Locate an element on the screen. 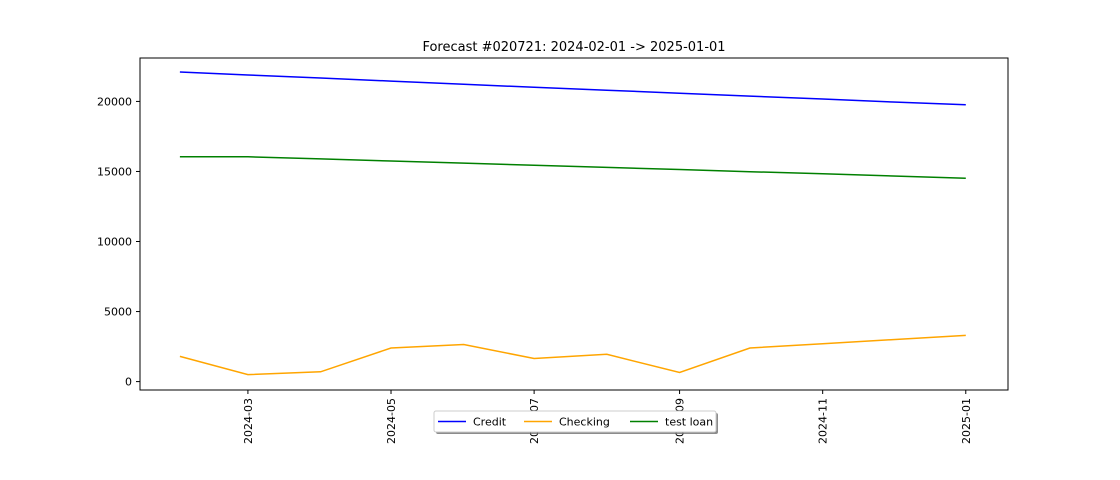  y-tick-label: 15000 is located at coordinates (114, 171).